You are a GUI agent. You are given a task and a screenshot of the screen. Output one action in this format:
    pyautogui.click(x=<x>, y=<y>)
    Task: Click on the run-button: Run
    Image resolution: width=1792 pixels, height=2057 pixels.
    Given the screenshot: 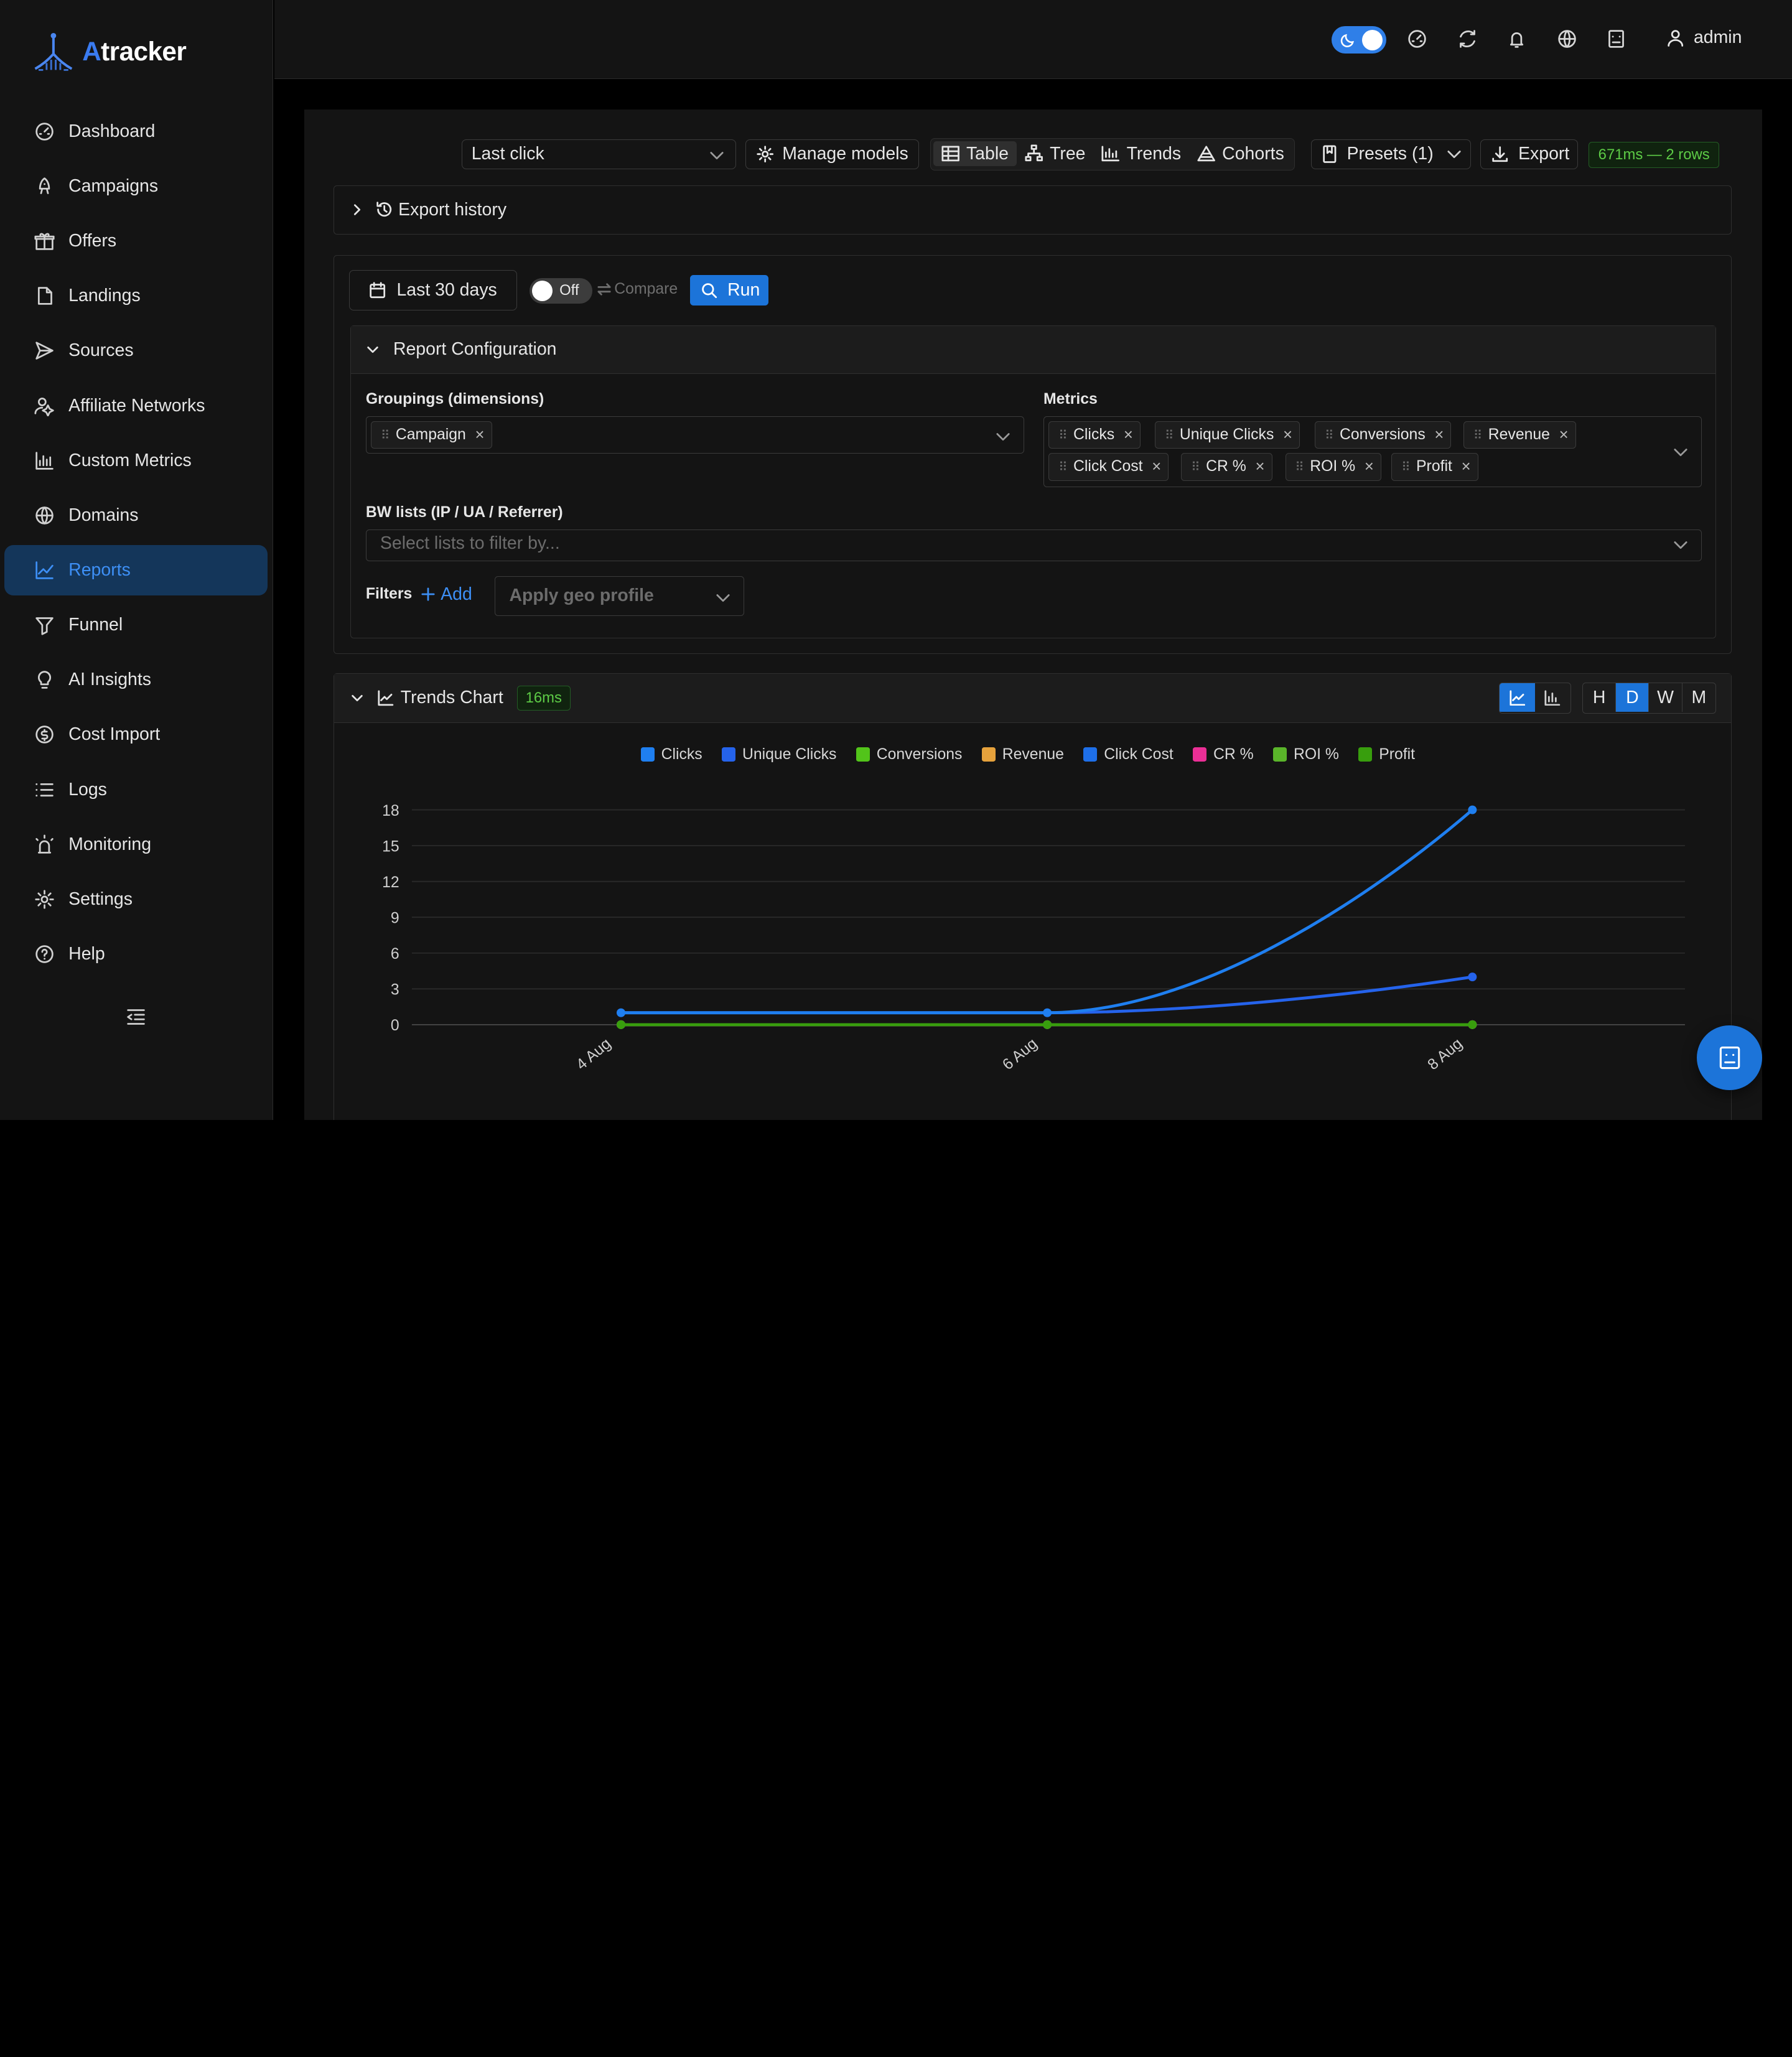 What is the action you would take?
    pyautogui.click(x=729, y=290)
    